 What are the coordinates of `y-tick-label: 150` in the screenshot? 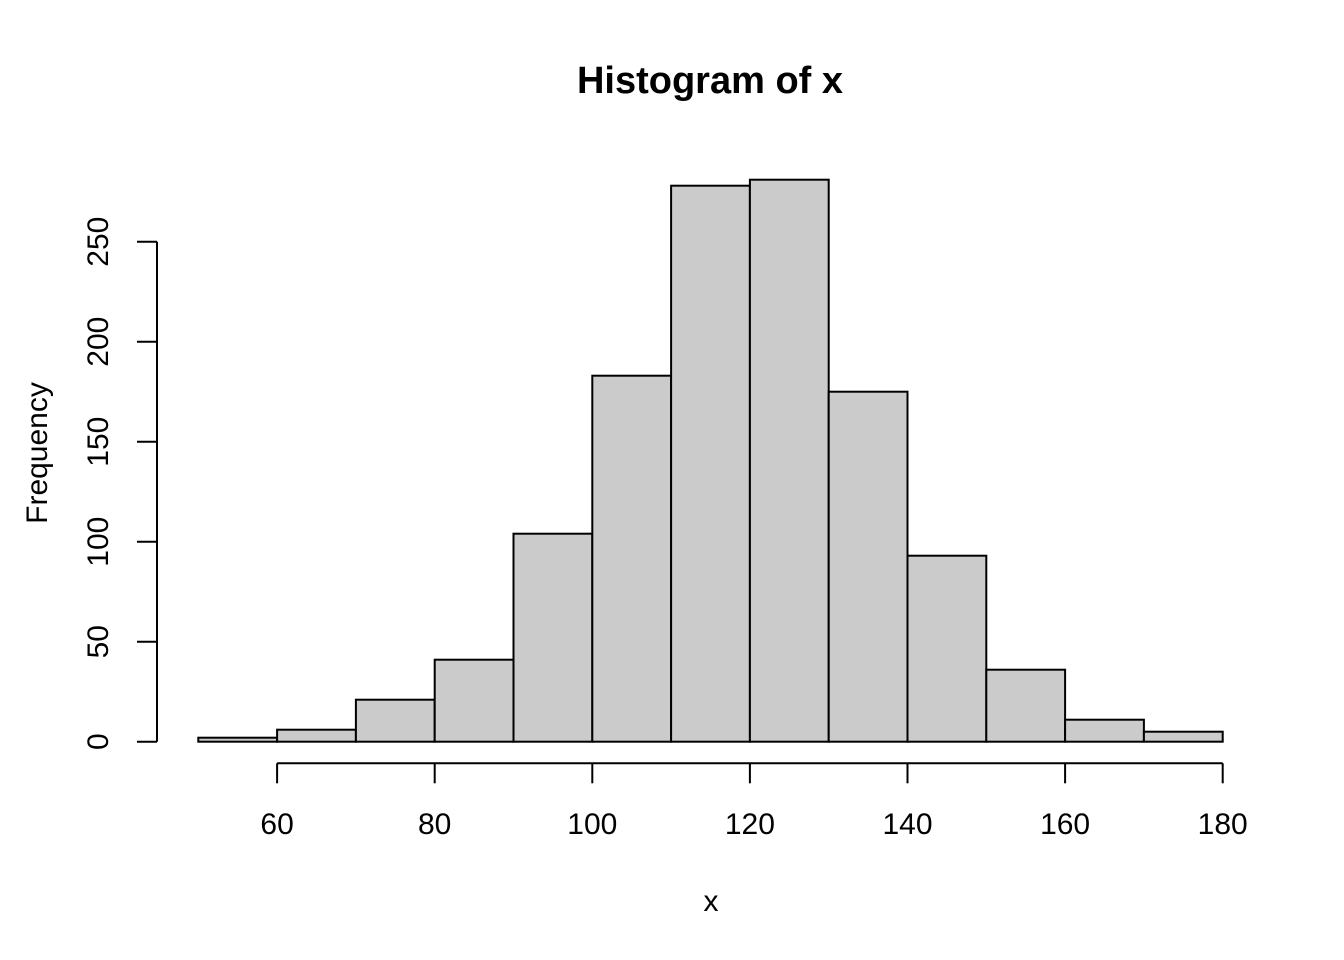 It's located at (98, 442).